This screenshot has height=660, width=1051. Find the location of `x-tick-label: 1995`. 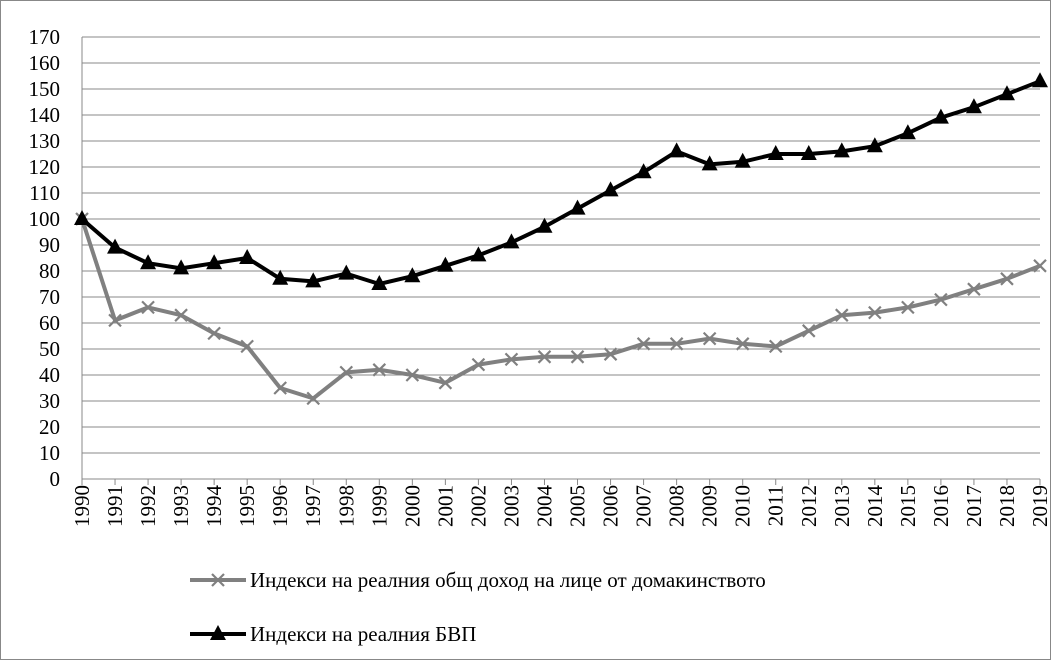

x-tick-label: 1995 is located at coordinates (247, 506).